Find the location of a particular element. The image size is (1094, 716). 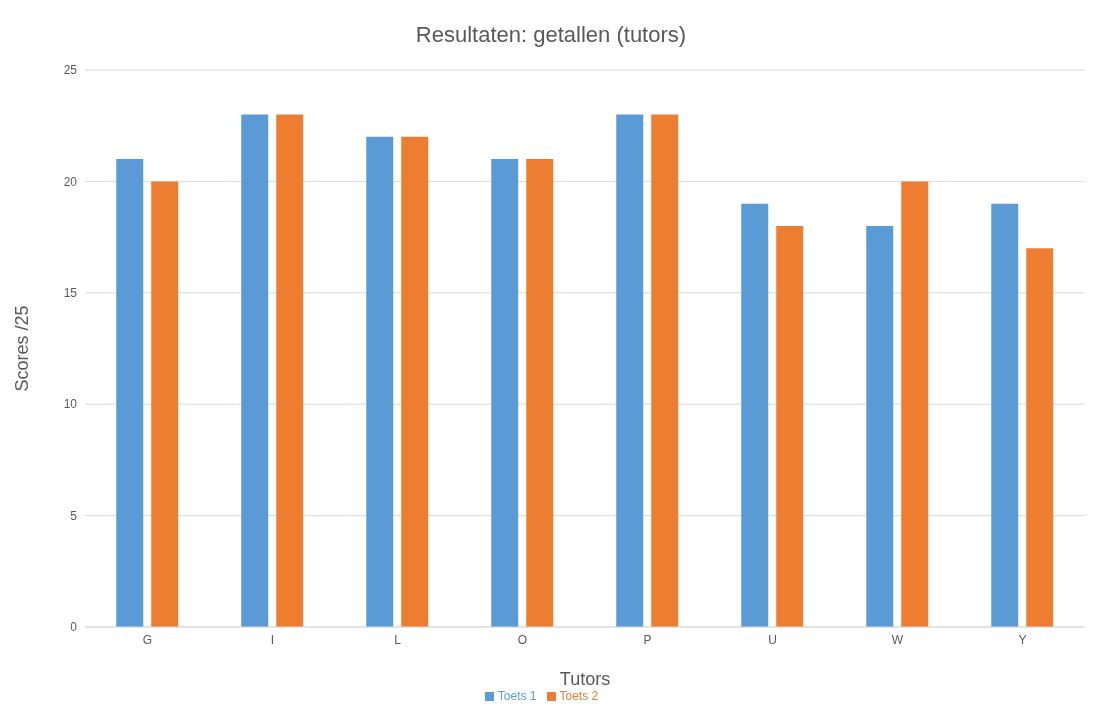

chart-title: Resultaten: getallen (tutors) is located at coordinates (551, 35).